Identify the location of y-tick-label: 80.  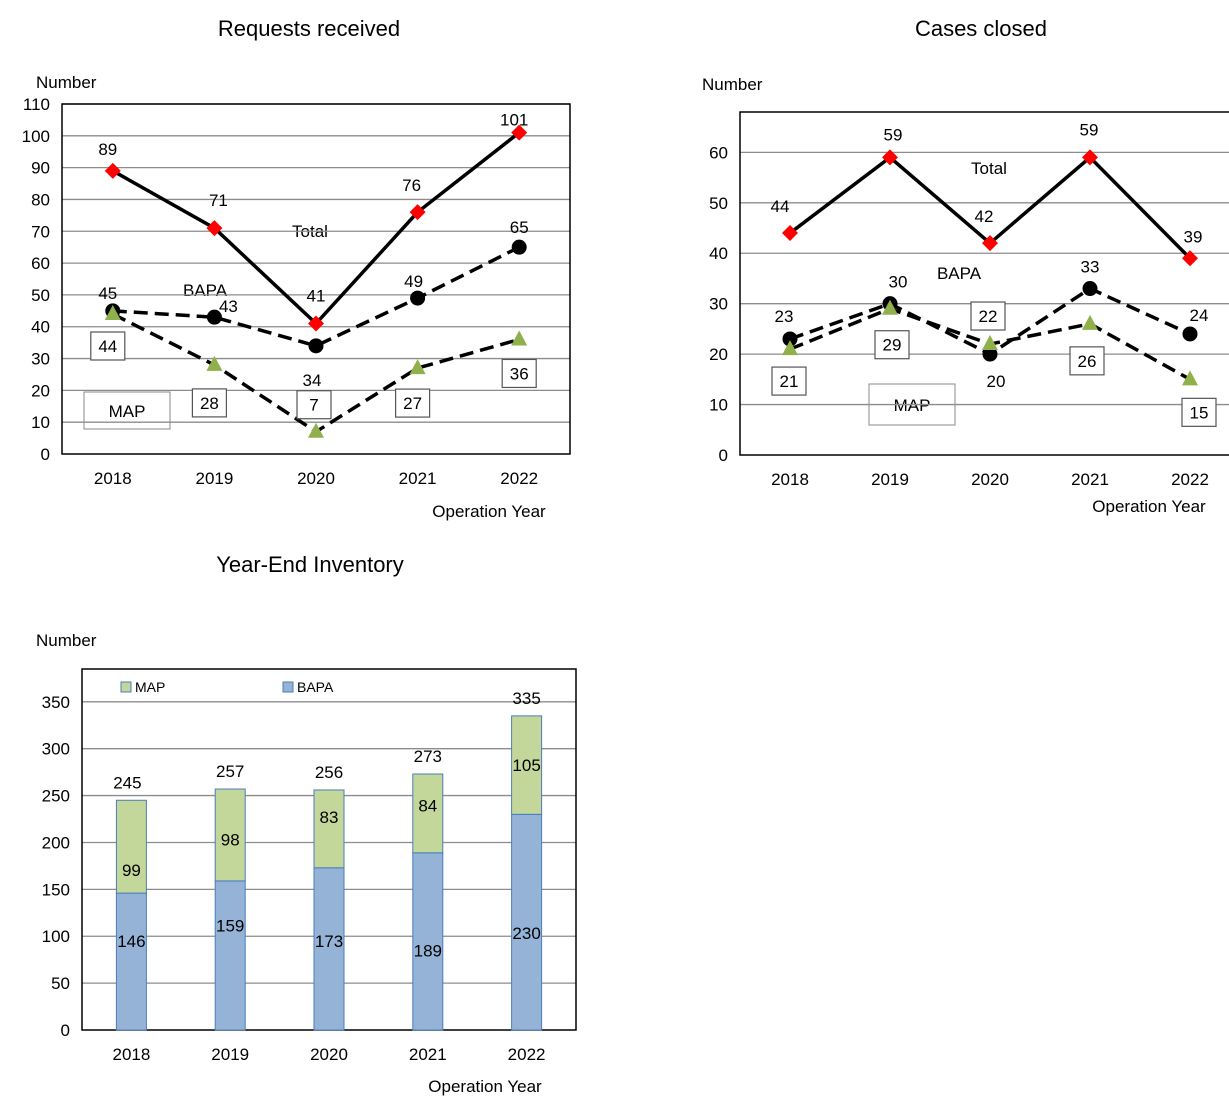
(40, 199).